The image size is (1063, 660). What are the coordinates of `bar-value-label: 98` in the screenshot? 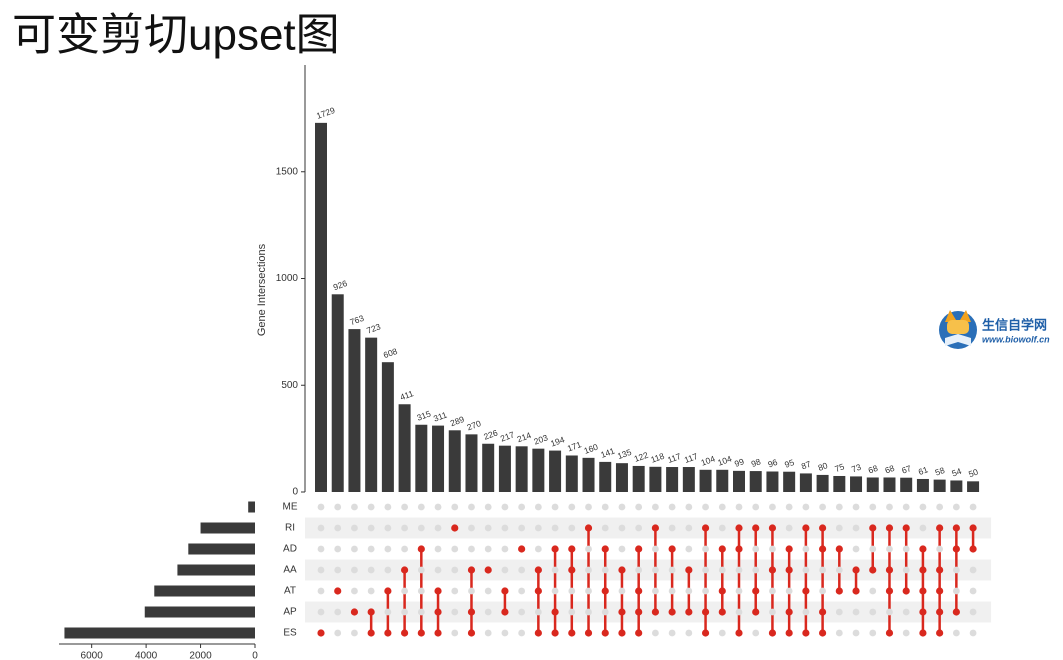 It's located at (756, 462).